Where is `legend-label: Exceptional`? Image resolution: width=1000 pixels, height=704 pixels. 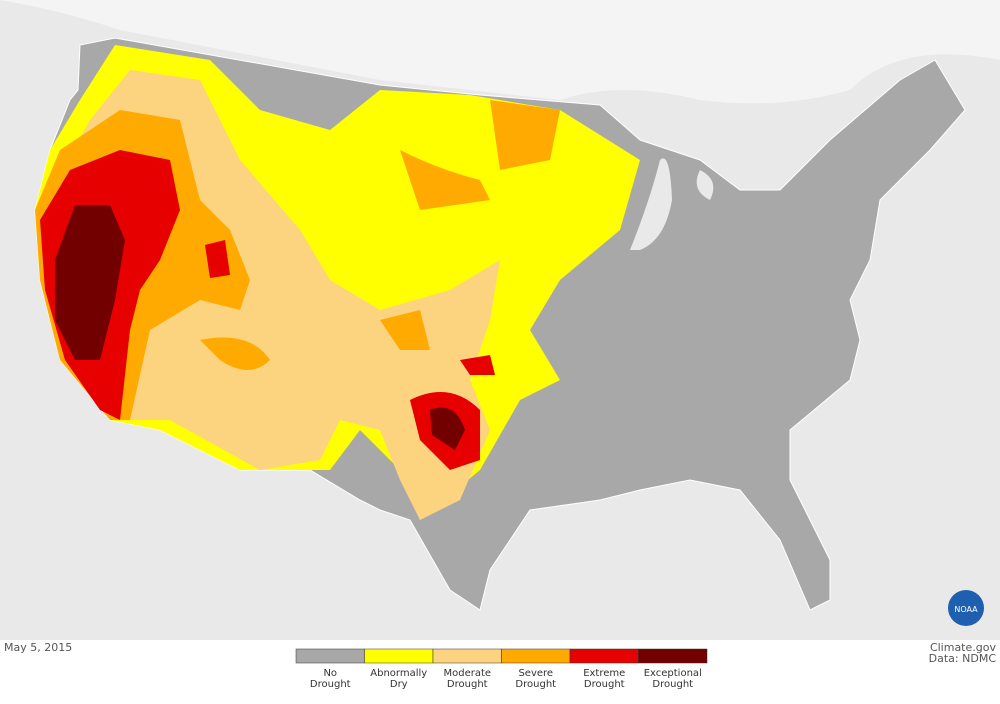 legend-label: Exceptional is located at coordinates (673, 673).